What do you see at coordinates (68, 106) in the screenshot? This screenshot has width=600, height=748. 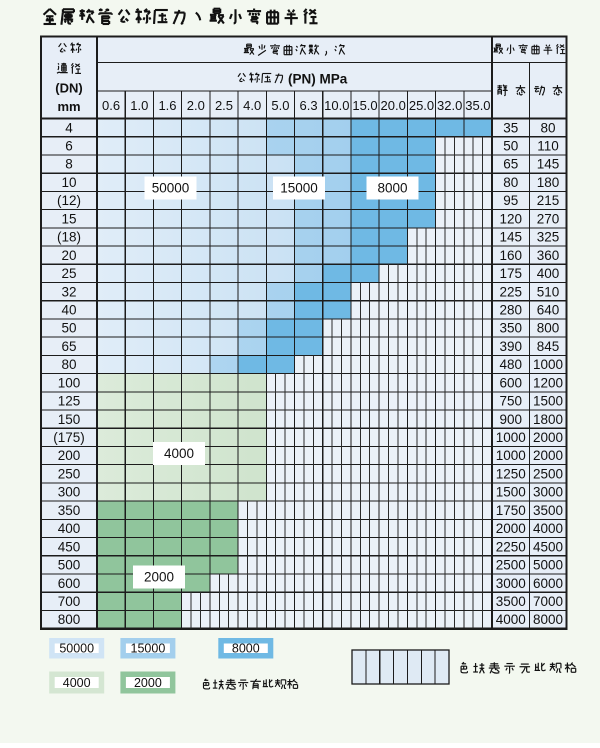 I see `svg-text: mm` at bounding box center [68, 106].